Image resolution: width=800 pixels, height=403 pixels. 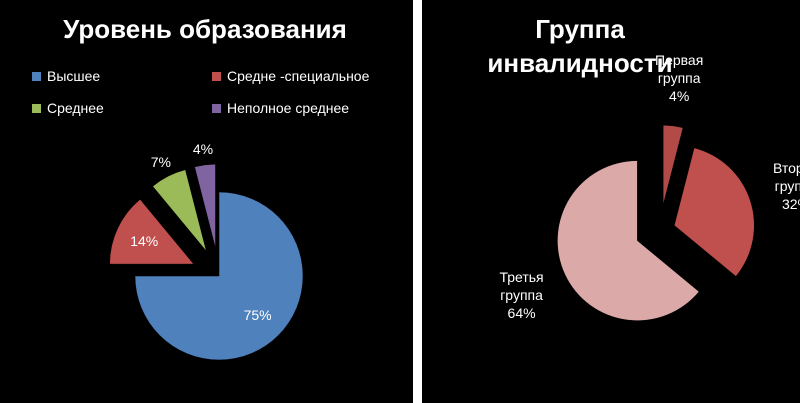 I want to click on legend-label: Высшее, so click(x=74, y=76).